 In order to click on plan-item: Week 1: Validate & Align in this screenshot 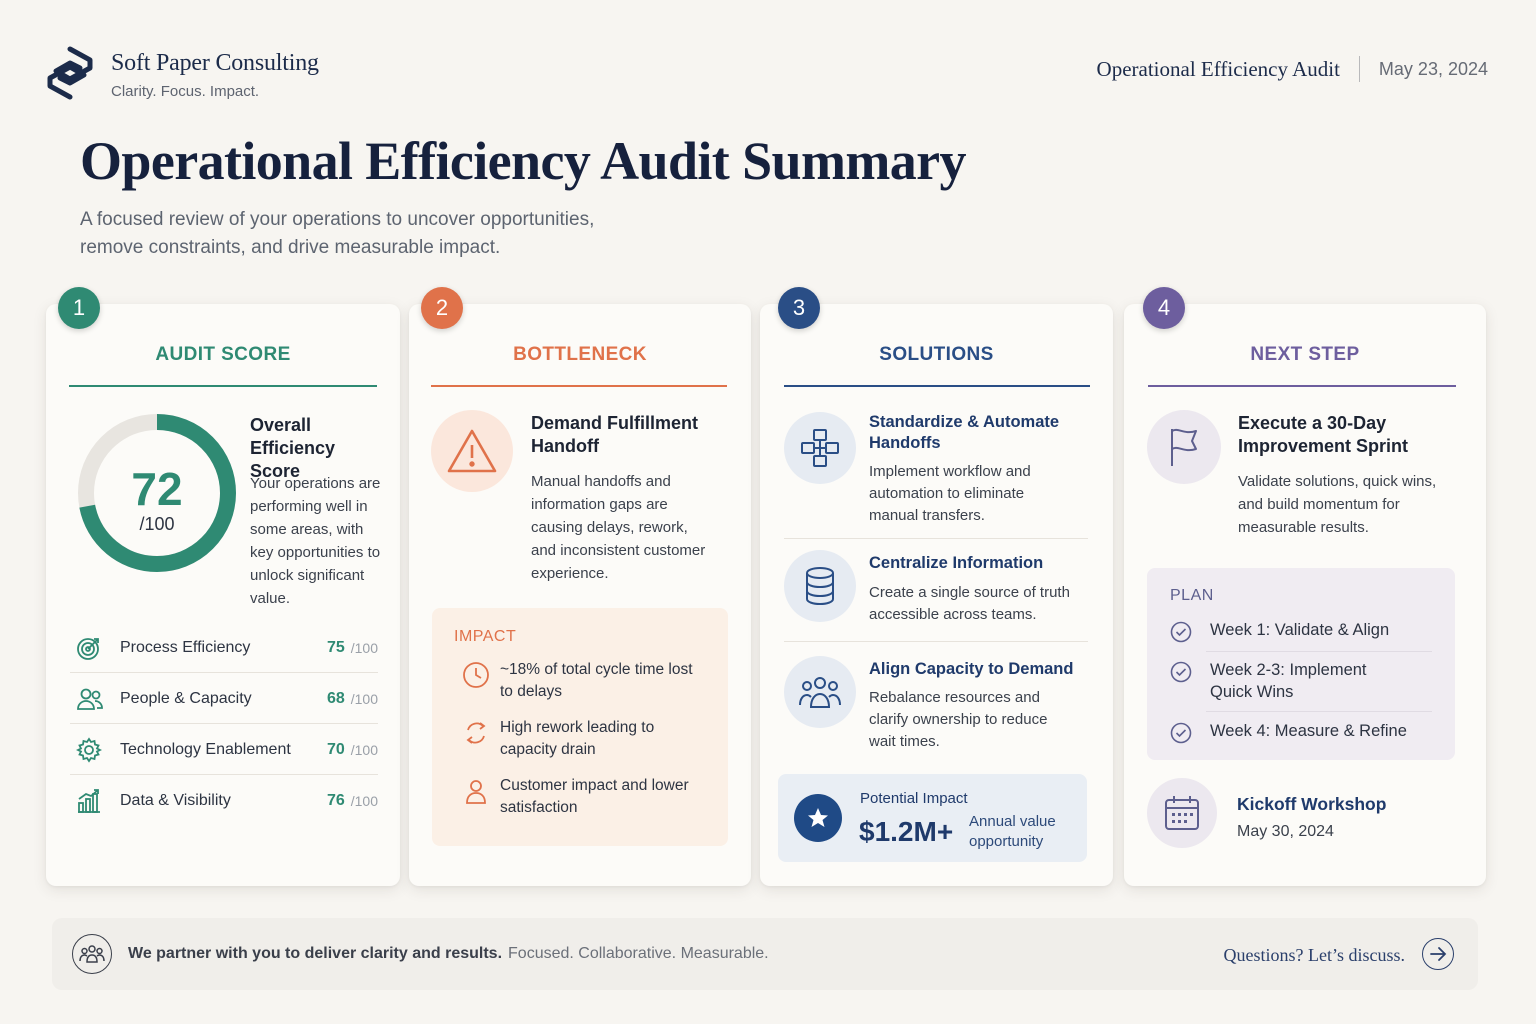, I will do `click(1301, 633)`.